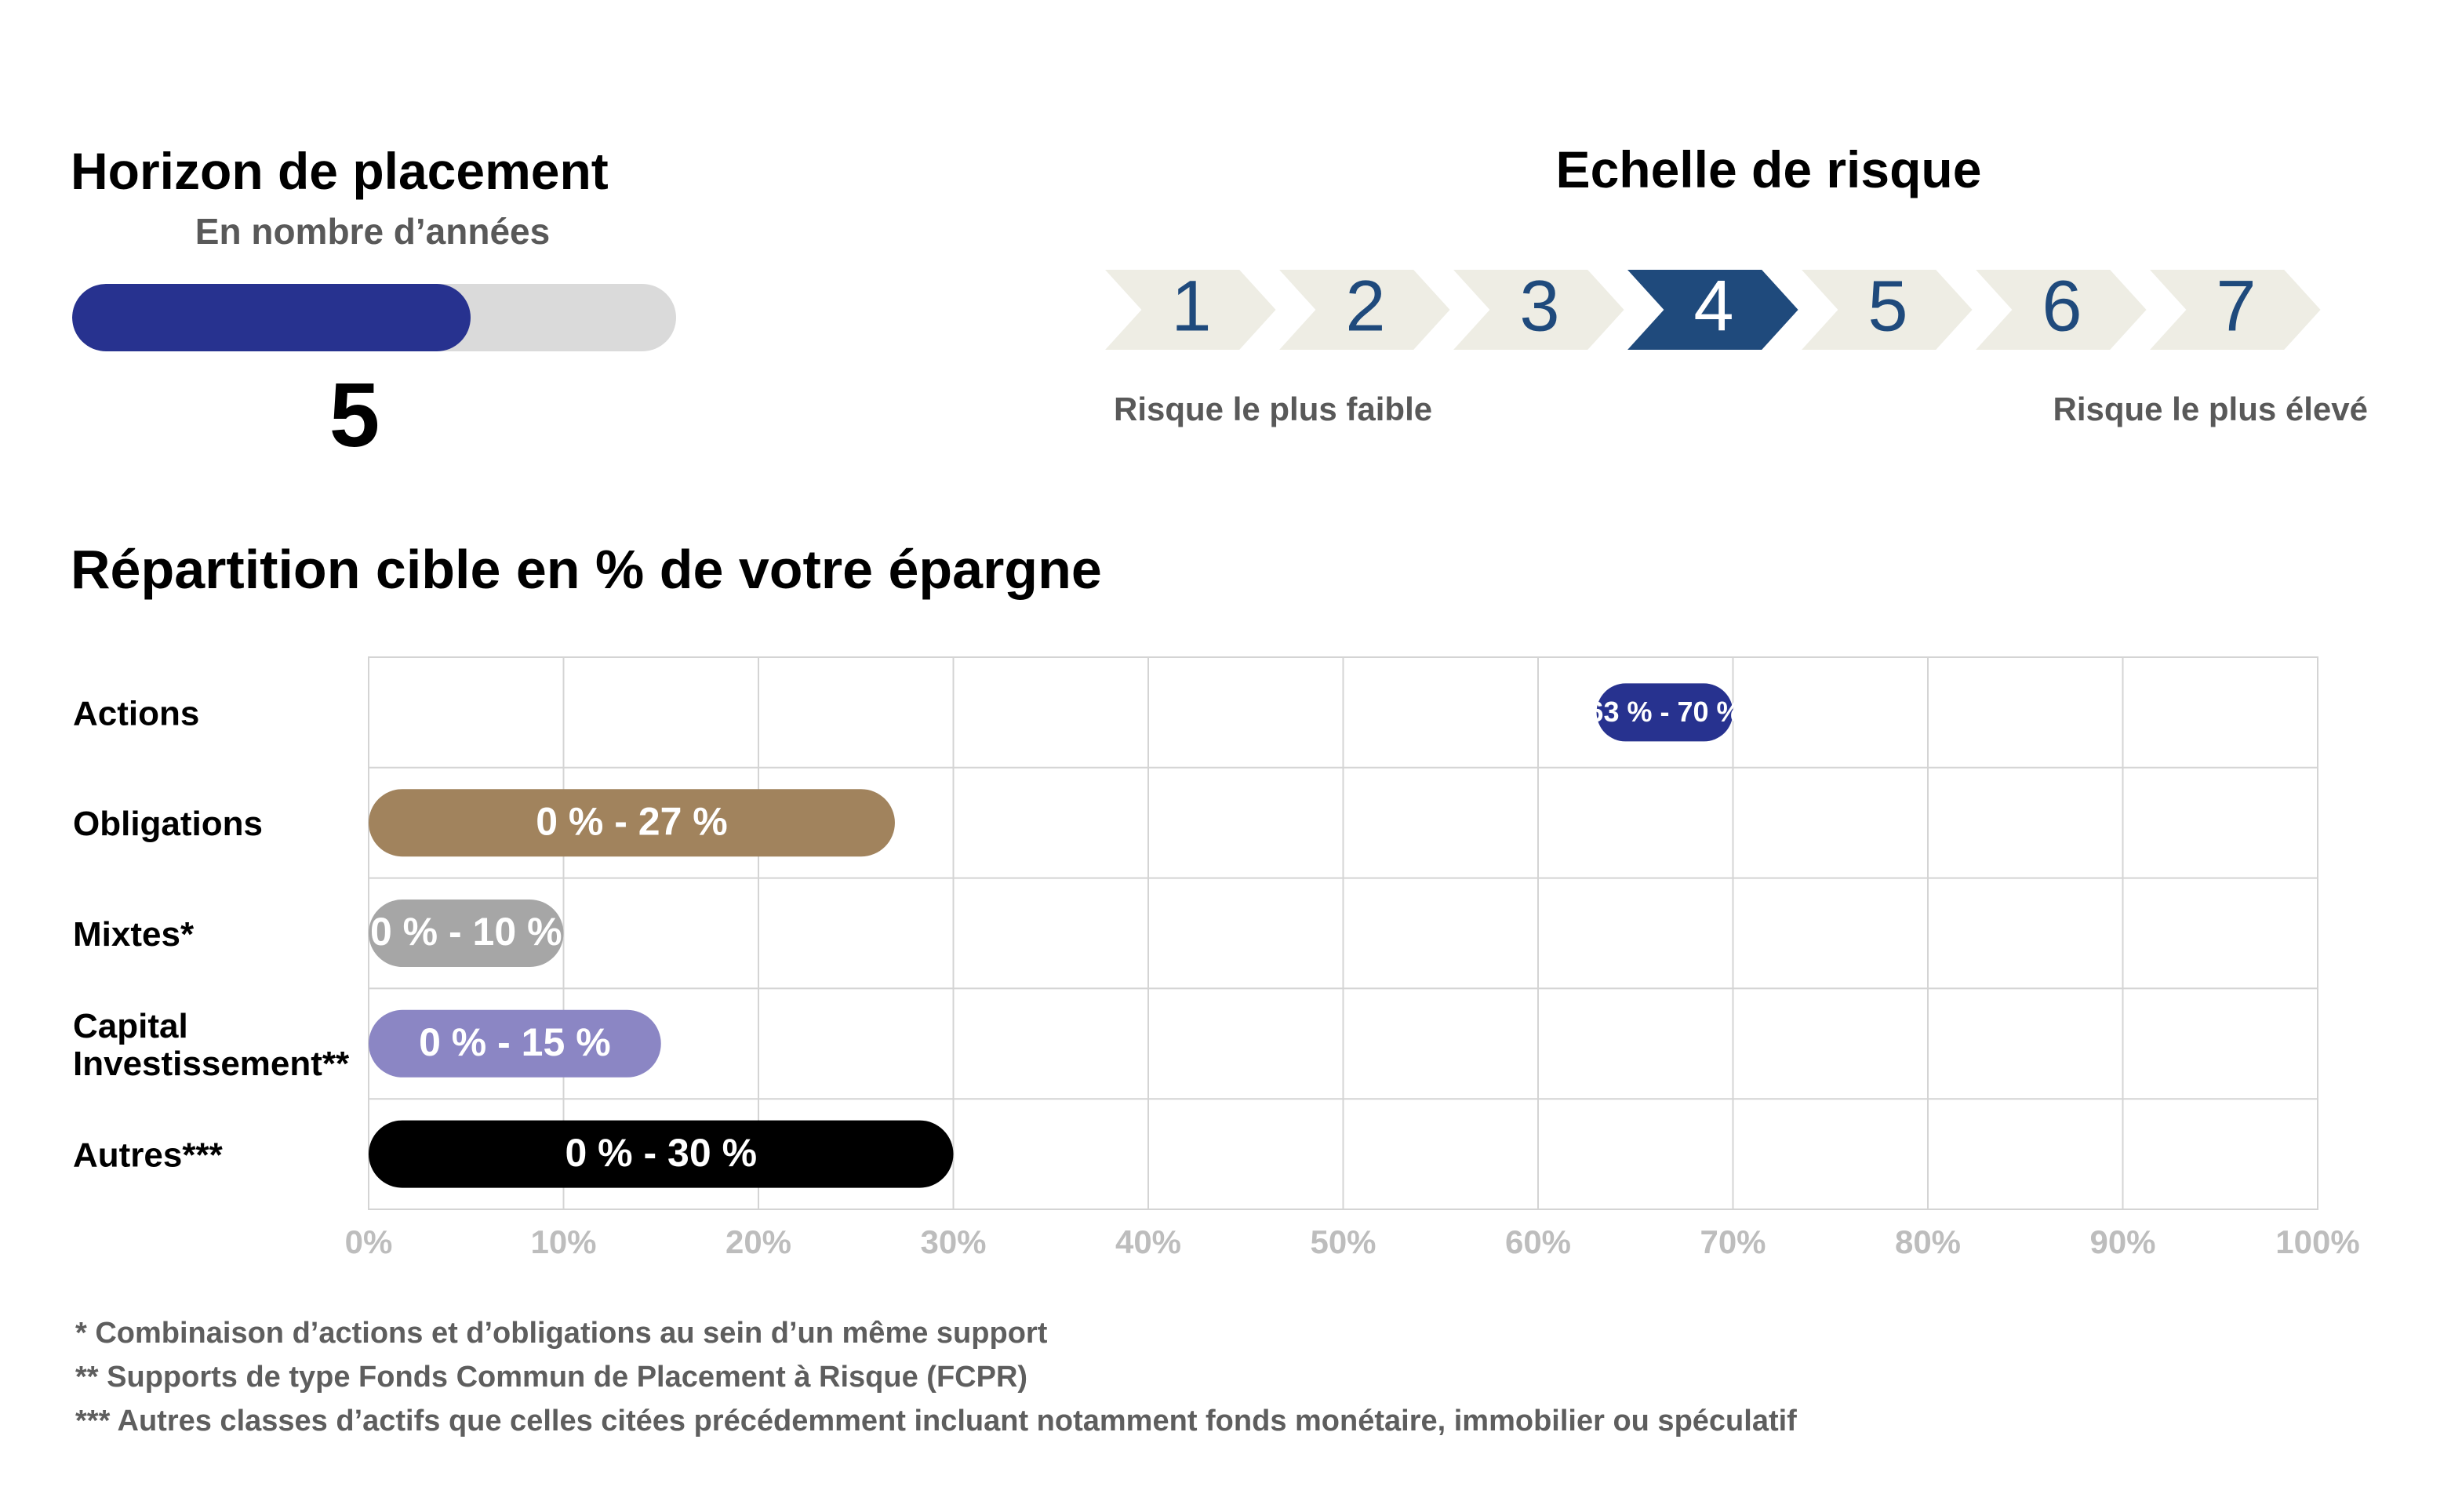 The height and width of the screenshot is (1512, 2462). I want to click on risk-level-6-chevron, so click(2058, 311).